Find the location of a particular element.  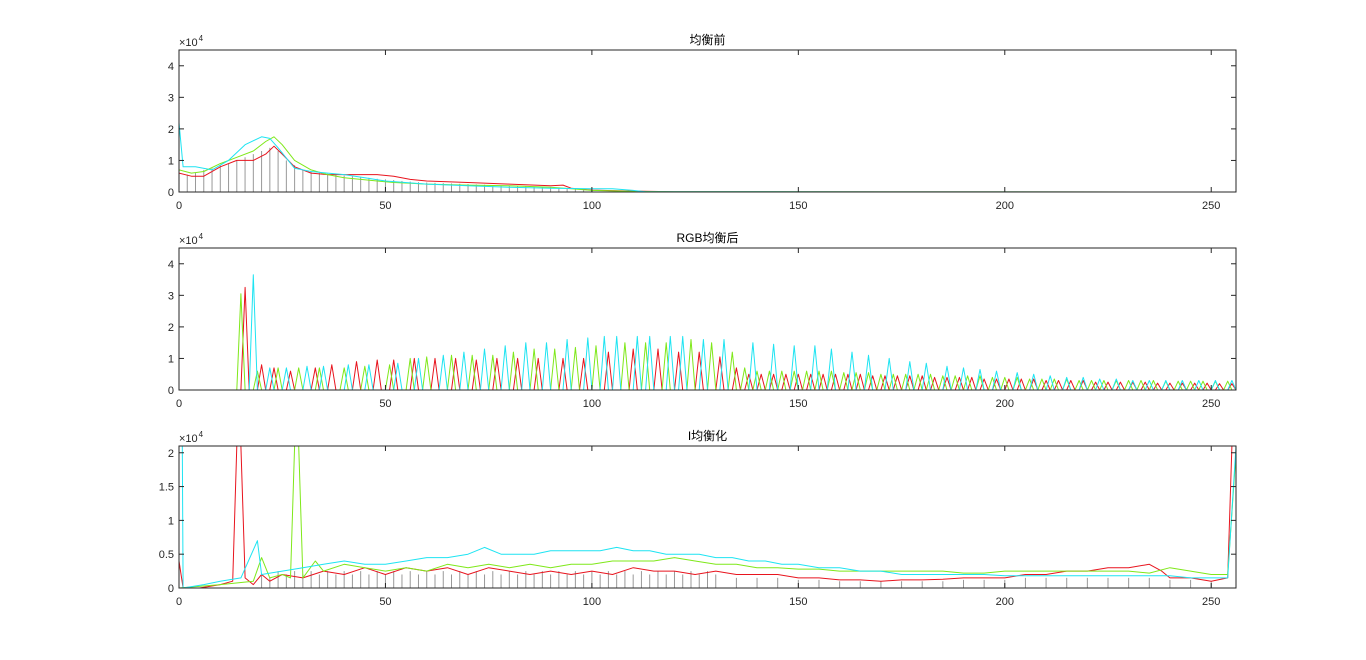

subplot-title: 均衡前 is located at coordinates (707, 39).